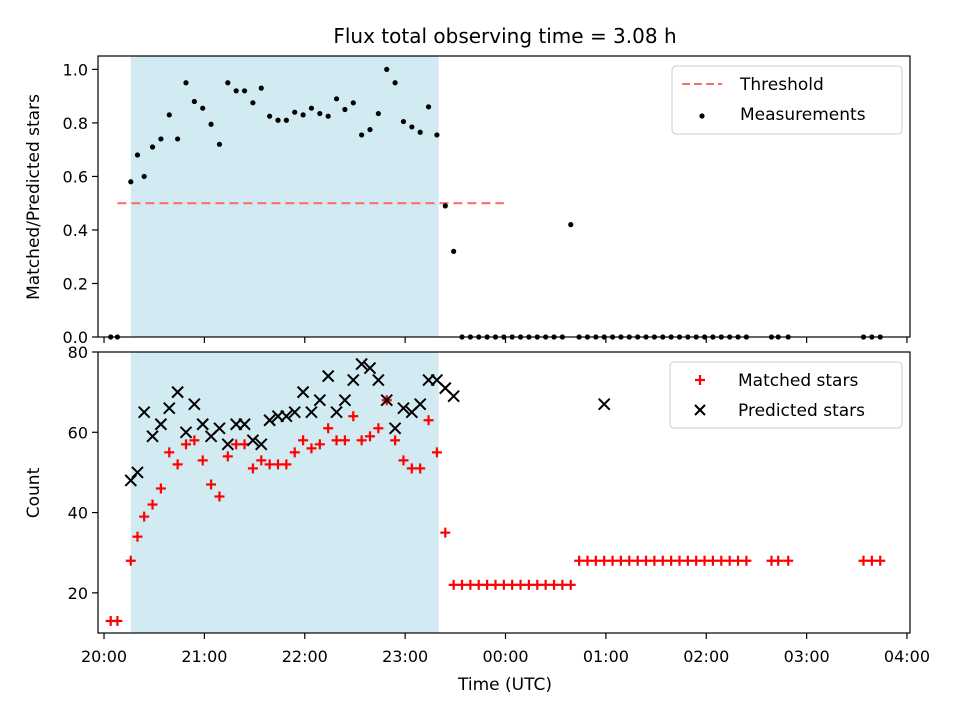 Image resolution: width=960 pixels, height=720 pixels. What do you see at coordinates (104, 656) in the screenshot?
I see `xtick-label-0: 20:00` at bounding box center [104, 656].